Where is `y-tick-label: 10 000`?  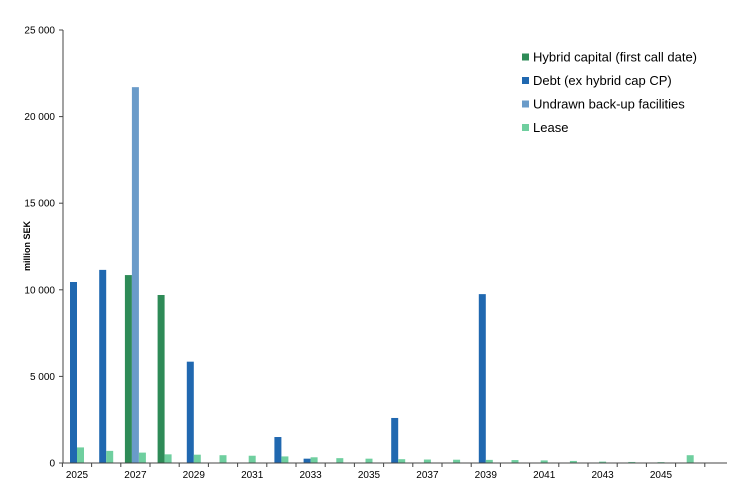
y-tick-label: 10 000 is located at coordinates (39, 290).